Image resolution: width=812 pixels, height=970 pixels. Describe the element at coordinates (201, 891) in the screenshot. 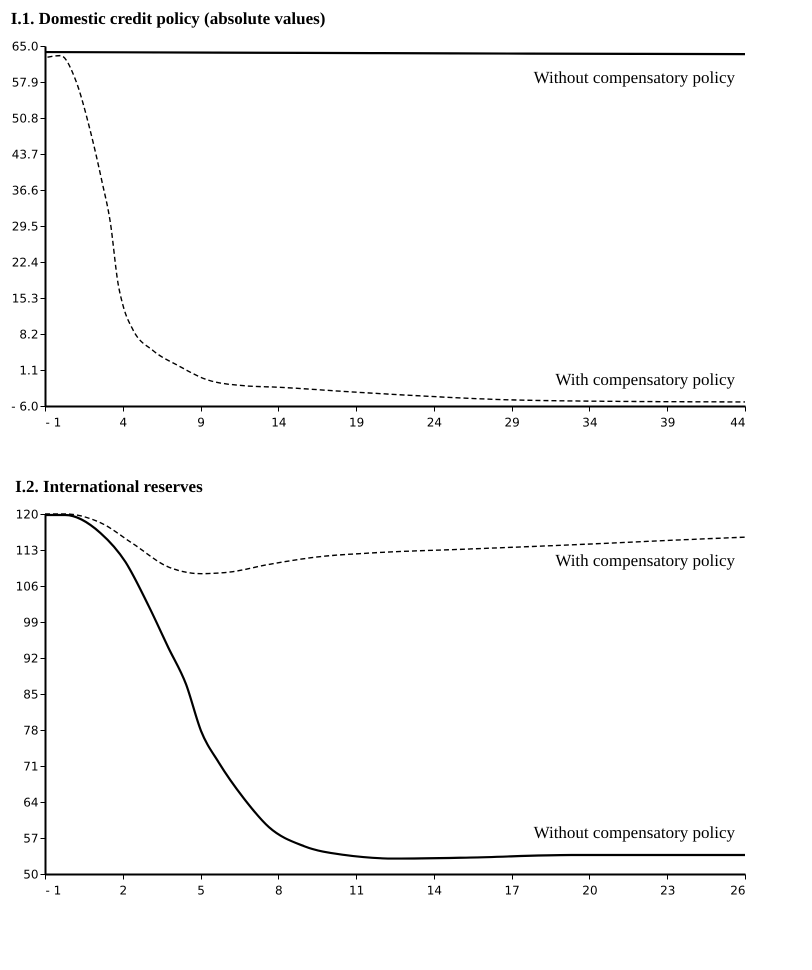

I see `x-tick-label: 5` at that location.